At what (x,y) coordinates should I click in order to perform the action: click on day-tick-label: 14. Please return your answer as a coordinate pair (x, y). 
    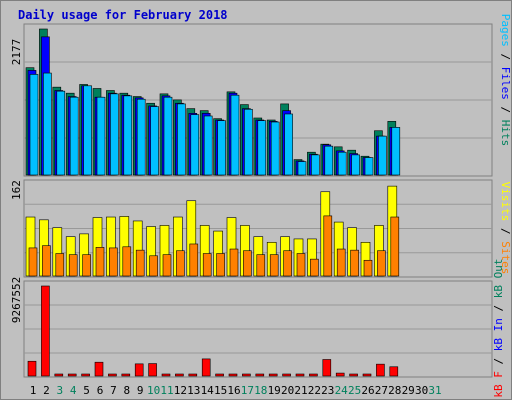
    Looking at the image, I should click on (208, 390).